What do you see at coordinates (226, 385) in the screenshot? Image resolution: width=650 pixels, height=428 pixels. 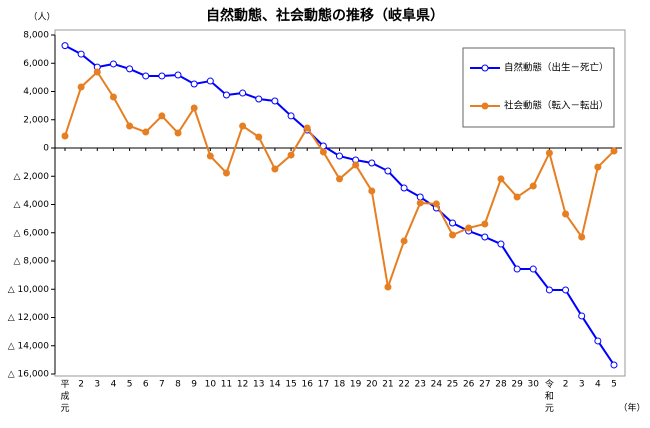 I see `x-tick-label: 11` at bounding box center [226, 385].